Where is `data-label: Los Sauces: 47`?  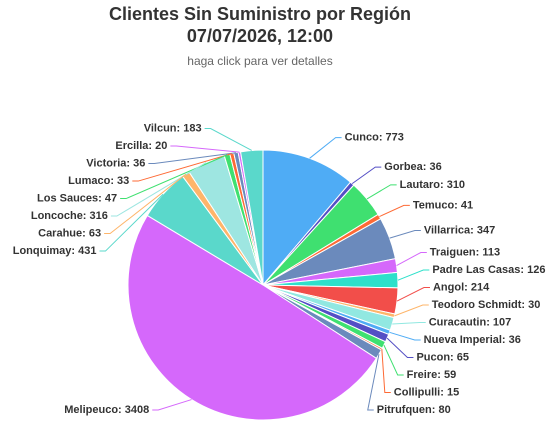
data-label: Los Sauces: 47 is located at coordinates (77, 198).